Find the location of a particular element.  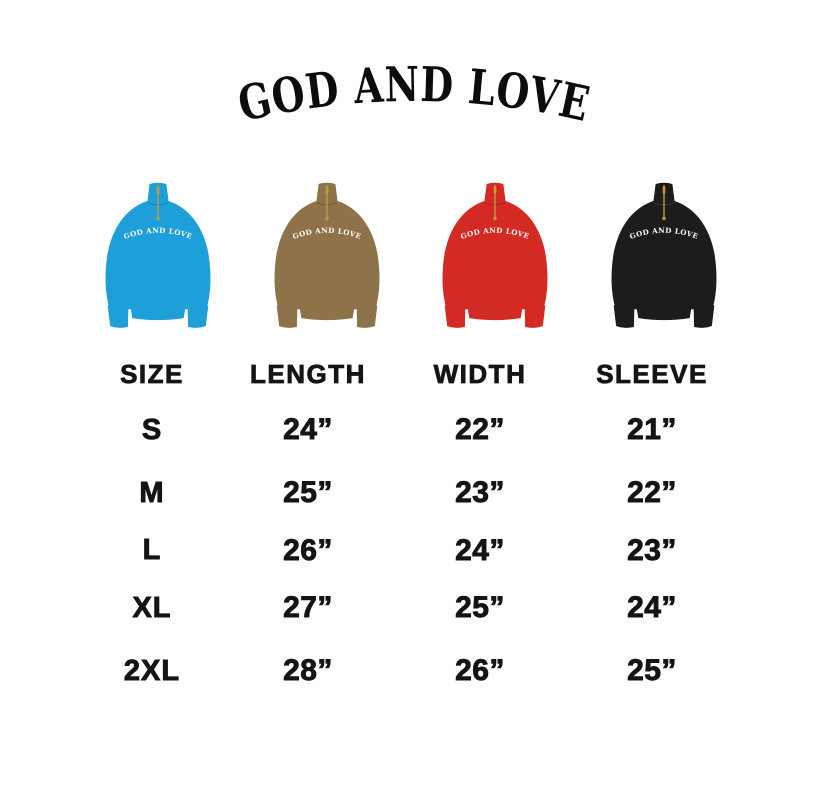

sleeve-header-cell: SLEEVE is located at coordinates (652, 373).